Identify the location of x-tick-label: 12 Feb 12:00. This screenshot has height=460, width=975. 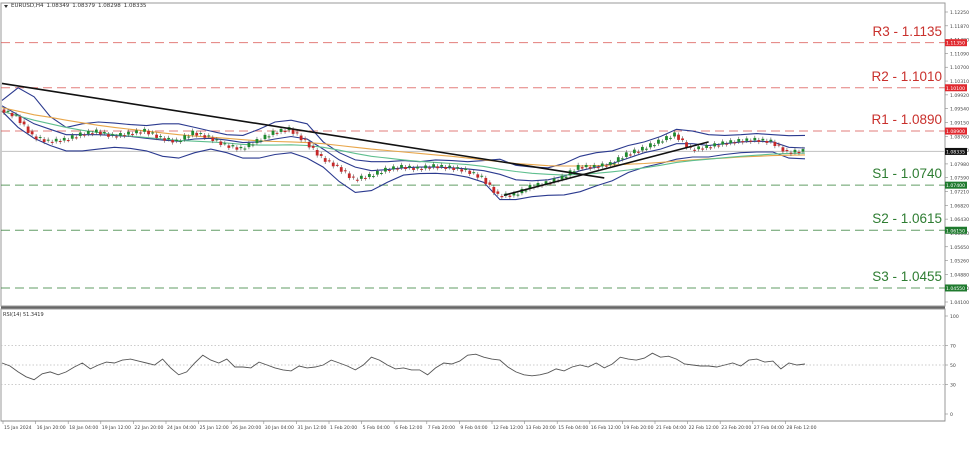
(508, 428).